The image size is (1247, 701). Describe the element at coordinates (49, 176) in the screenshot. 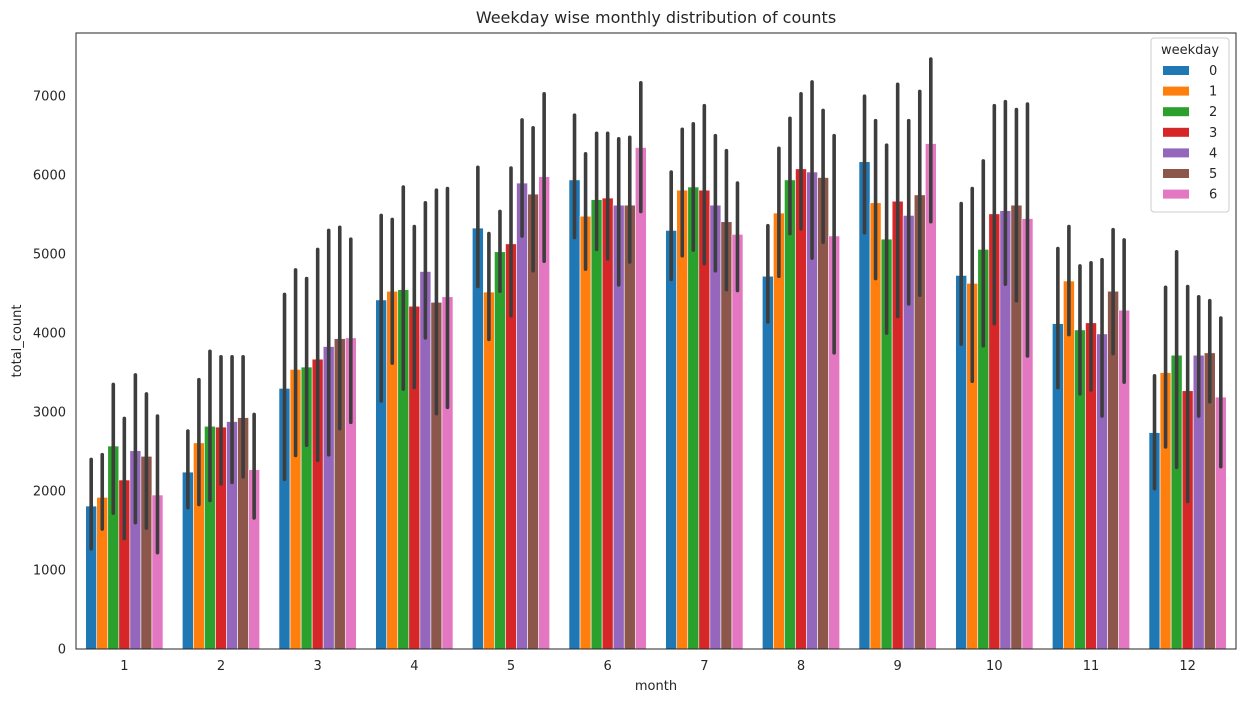

I see `y-tick-label: 6000` at that location.